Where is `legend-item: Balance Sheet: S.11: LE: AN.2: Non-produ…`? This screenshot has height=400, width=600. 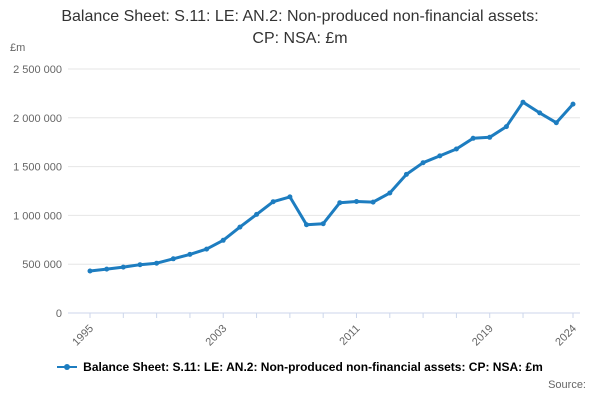
legend-item: Balance Sheet: S.11: LE: AN.2: Non-produ… is located at coordinates (300, 367).